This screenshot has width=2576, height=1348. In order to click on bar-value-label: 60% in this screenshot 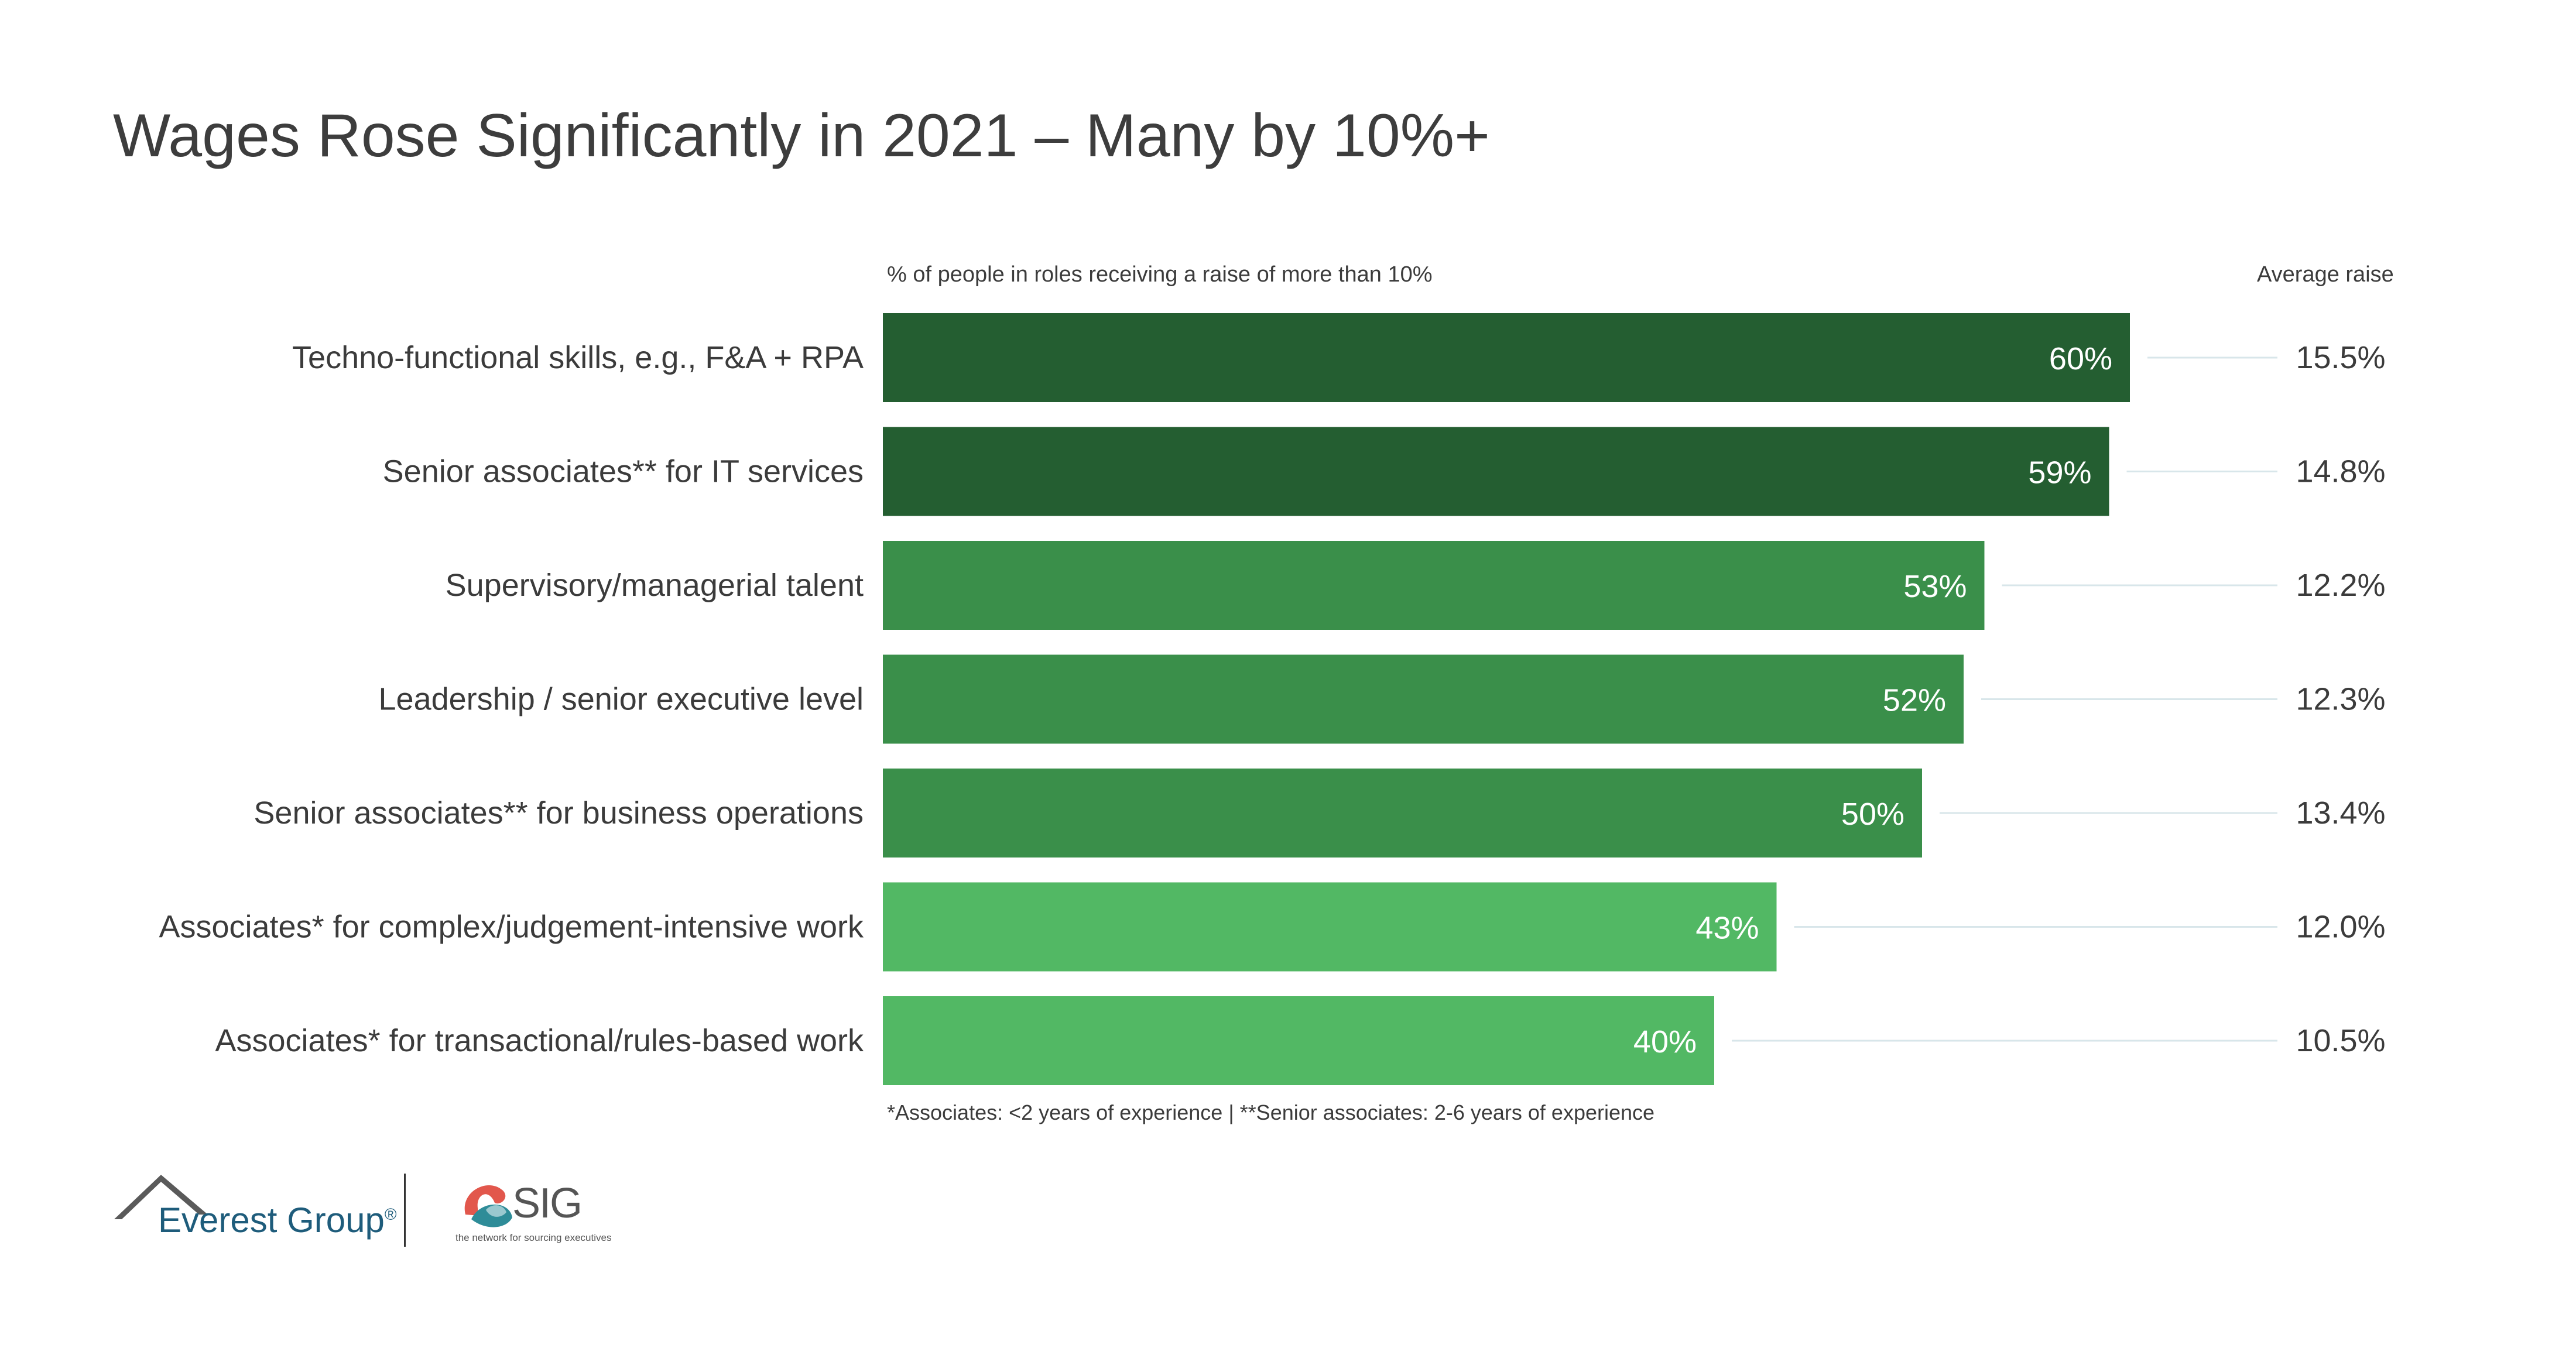, I will do `click(2080, 358)`.